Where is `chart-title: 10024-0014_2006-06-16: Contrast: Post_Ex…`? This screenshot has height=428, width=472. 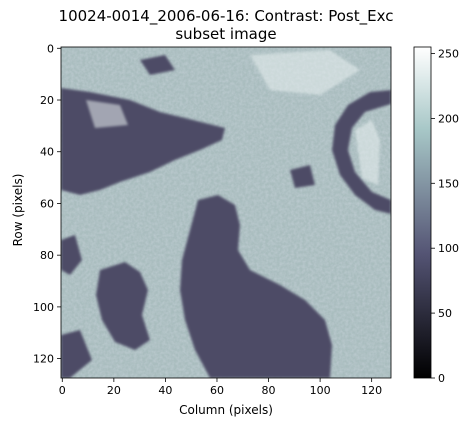
chart-title: 10024-0014_2006-06-16: Contrast: Post_Ex… is located at coordinates (226, 25).